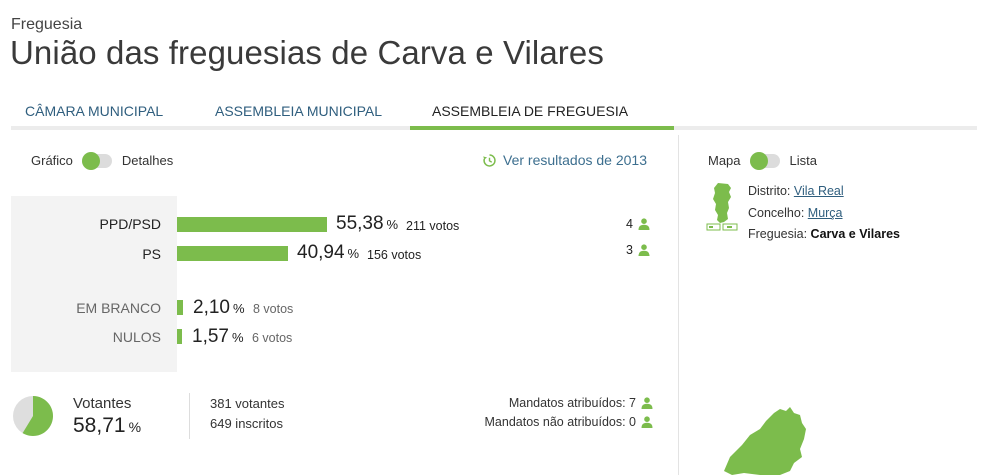 The width and height of the screenshot is (995, 475). I want to click on turnout-pie-chart, so click(33, 416).